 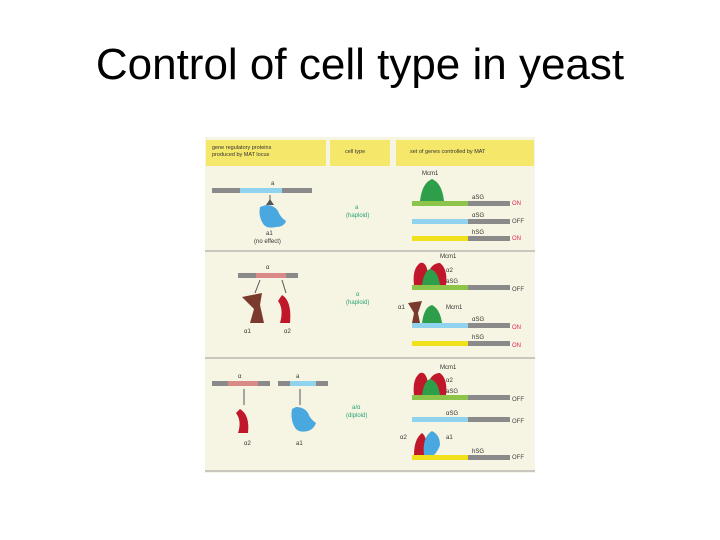 What do you see at coordinates (454, 308) in the screenshot?
I see `mcm1-label-2: Mcm1` at bounding box center [454, 308].